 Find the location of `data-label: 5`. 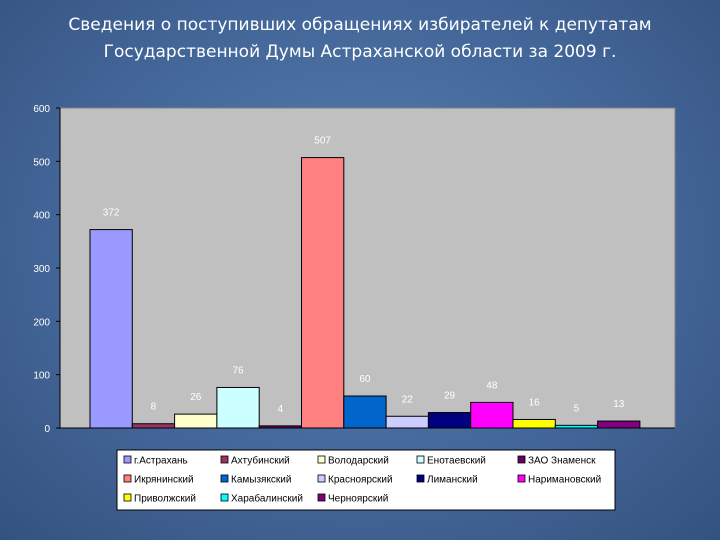

data-label: 5 is located at coordinates (577, 408).